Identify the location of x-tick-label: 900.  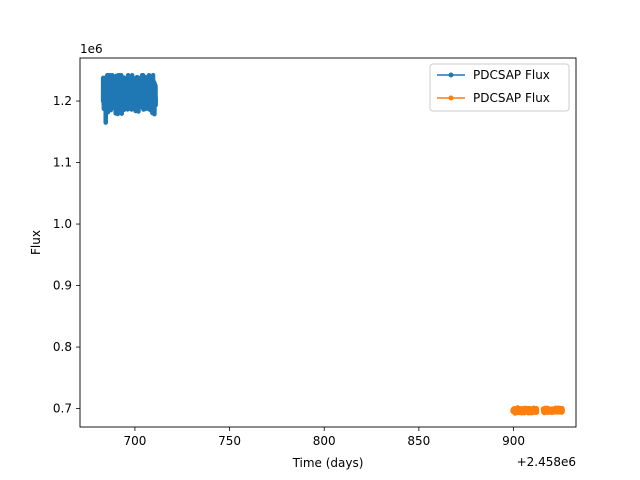
(513, 441).